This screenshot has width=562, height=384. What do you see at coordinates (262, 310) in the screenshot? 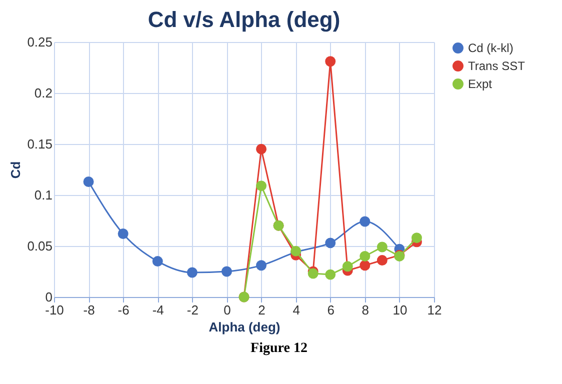
I see `x-tick-label: 2` at bounding box center [262, 310].